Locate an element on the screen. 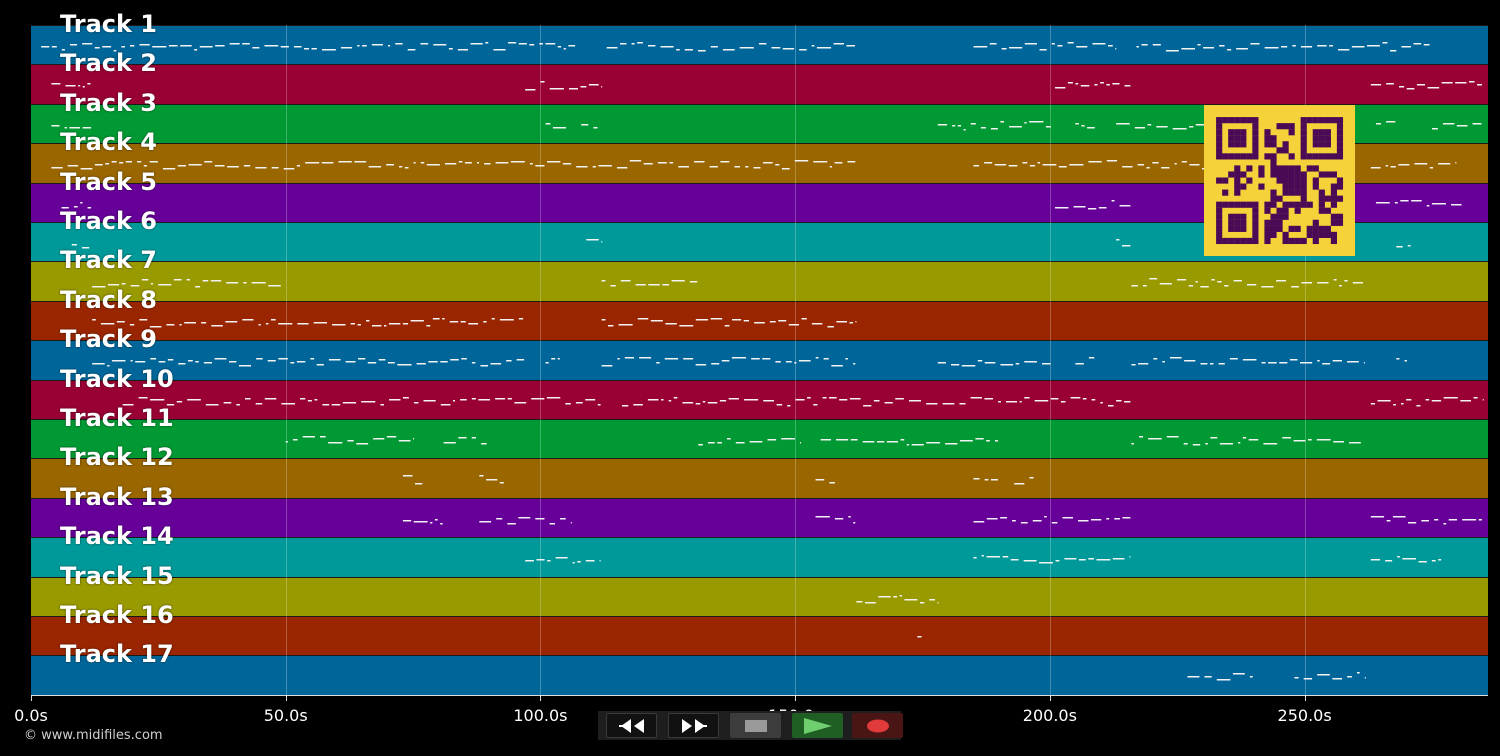 This screenshot has width=1500, height=756. track-label: Track 4 is located at coordinates (109, 142).